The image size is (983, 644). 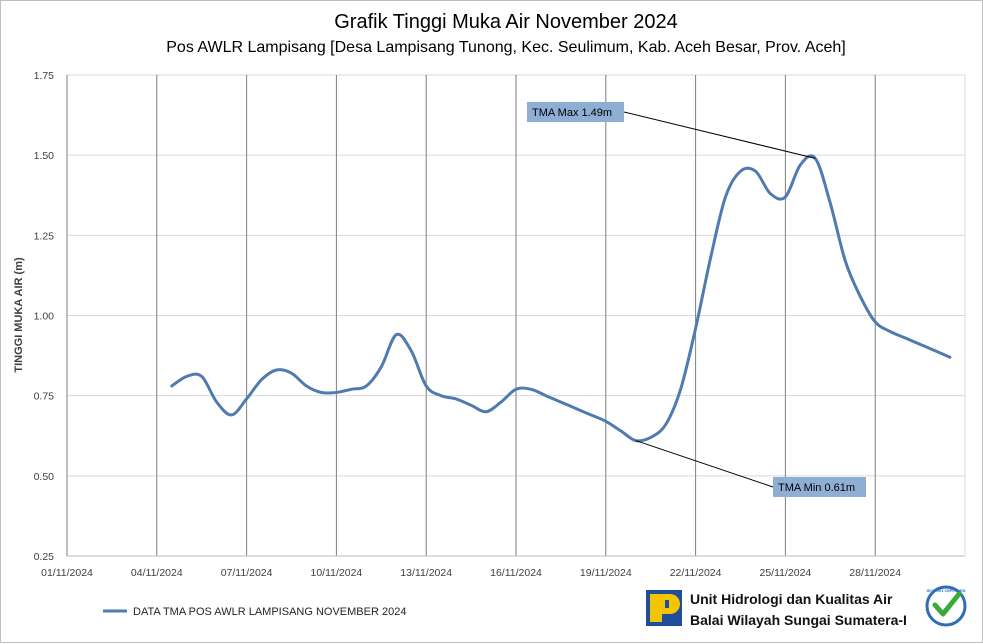 What do you see at coordinates (44, 397) in the screenshot?
I see `y-tick-label: 0.75` at bounding box center [44, 397].